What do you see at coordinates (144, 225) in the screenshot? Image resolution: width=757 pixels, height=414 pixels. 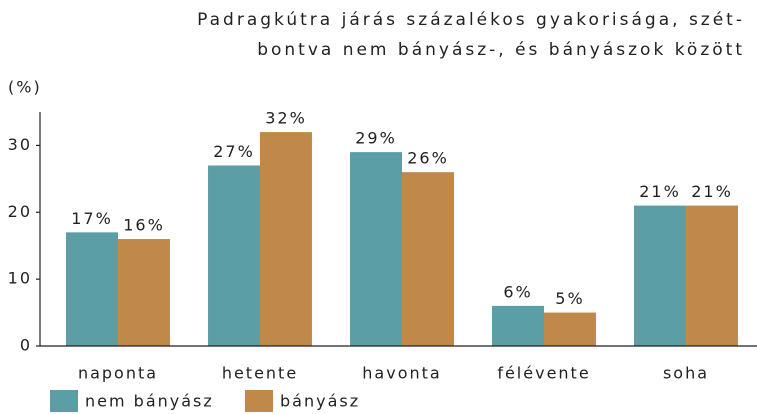 I see `data-label: 16%` at bounding box center [144, 225].